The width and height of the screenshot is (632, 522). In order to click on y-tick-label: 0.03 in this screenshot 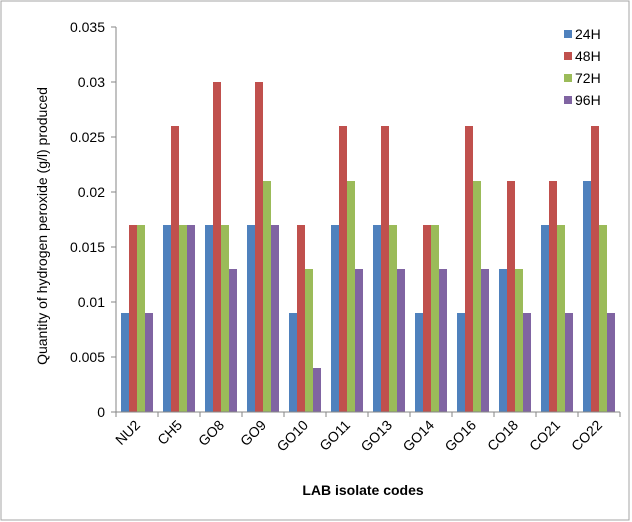, I will do `click(91, 82)`.